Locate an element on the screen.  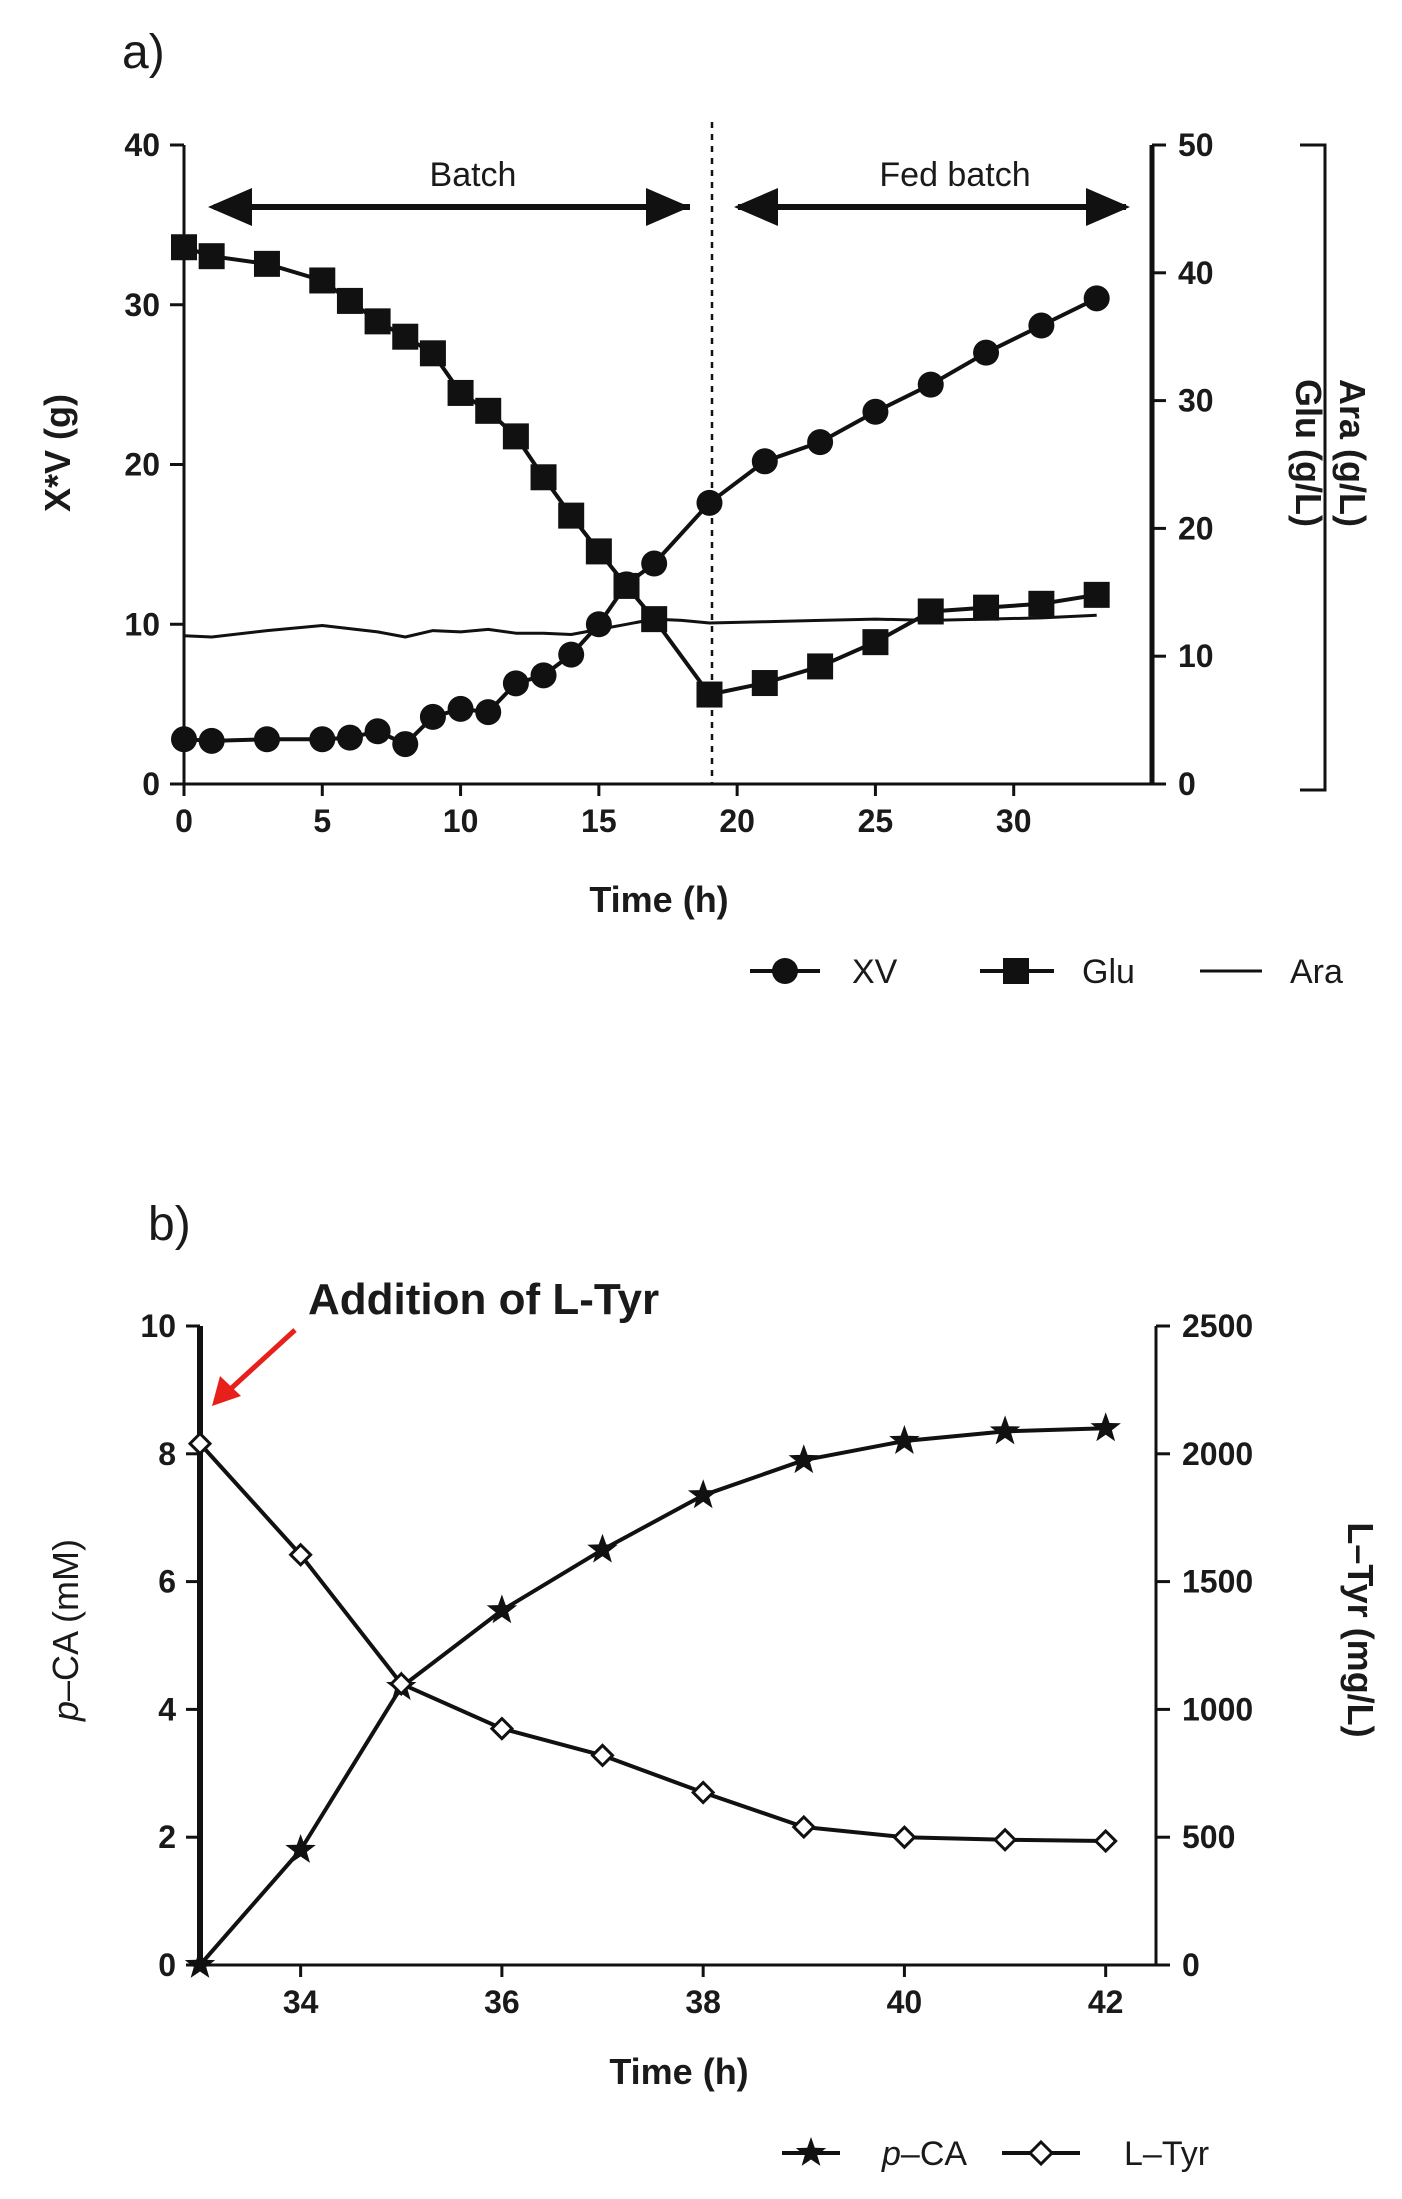
p-rest: –CA (mM) is located at coordinates (65, 1620).